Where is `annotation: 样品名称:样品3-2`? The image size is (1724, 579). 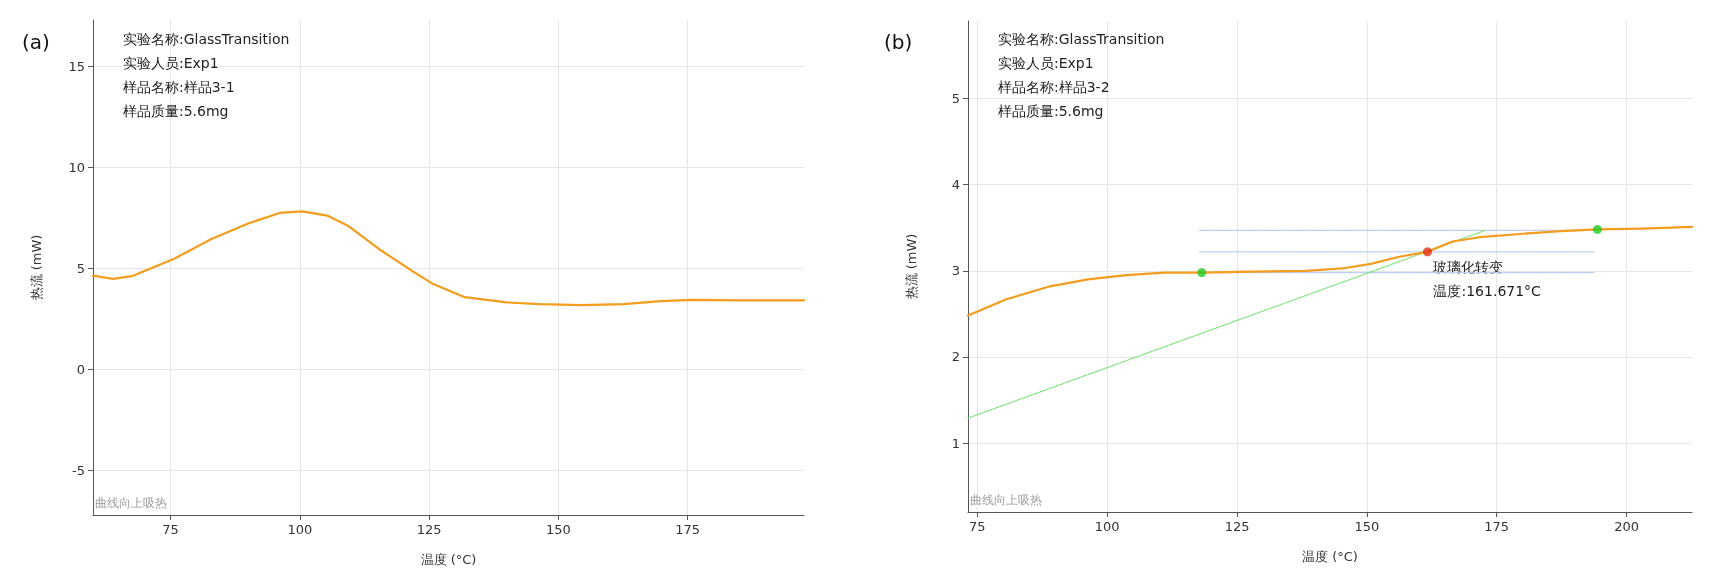 annotation: 样品名称:样品3-2 is located at coordinates (1054, 87).